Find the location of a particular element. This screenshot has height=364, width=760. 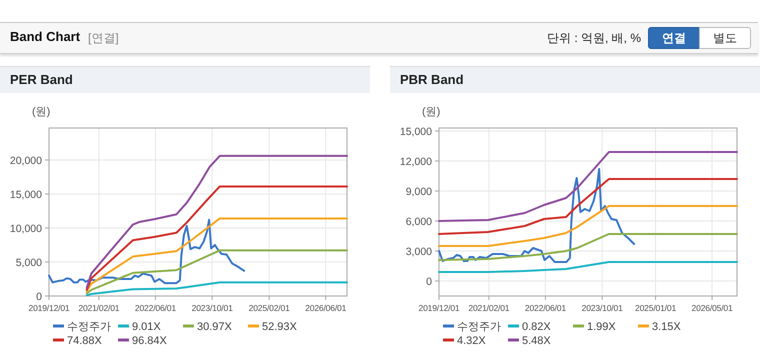

y-tick-label: 5,000 is located at coordinates (29, 262).